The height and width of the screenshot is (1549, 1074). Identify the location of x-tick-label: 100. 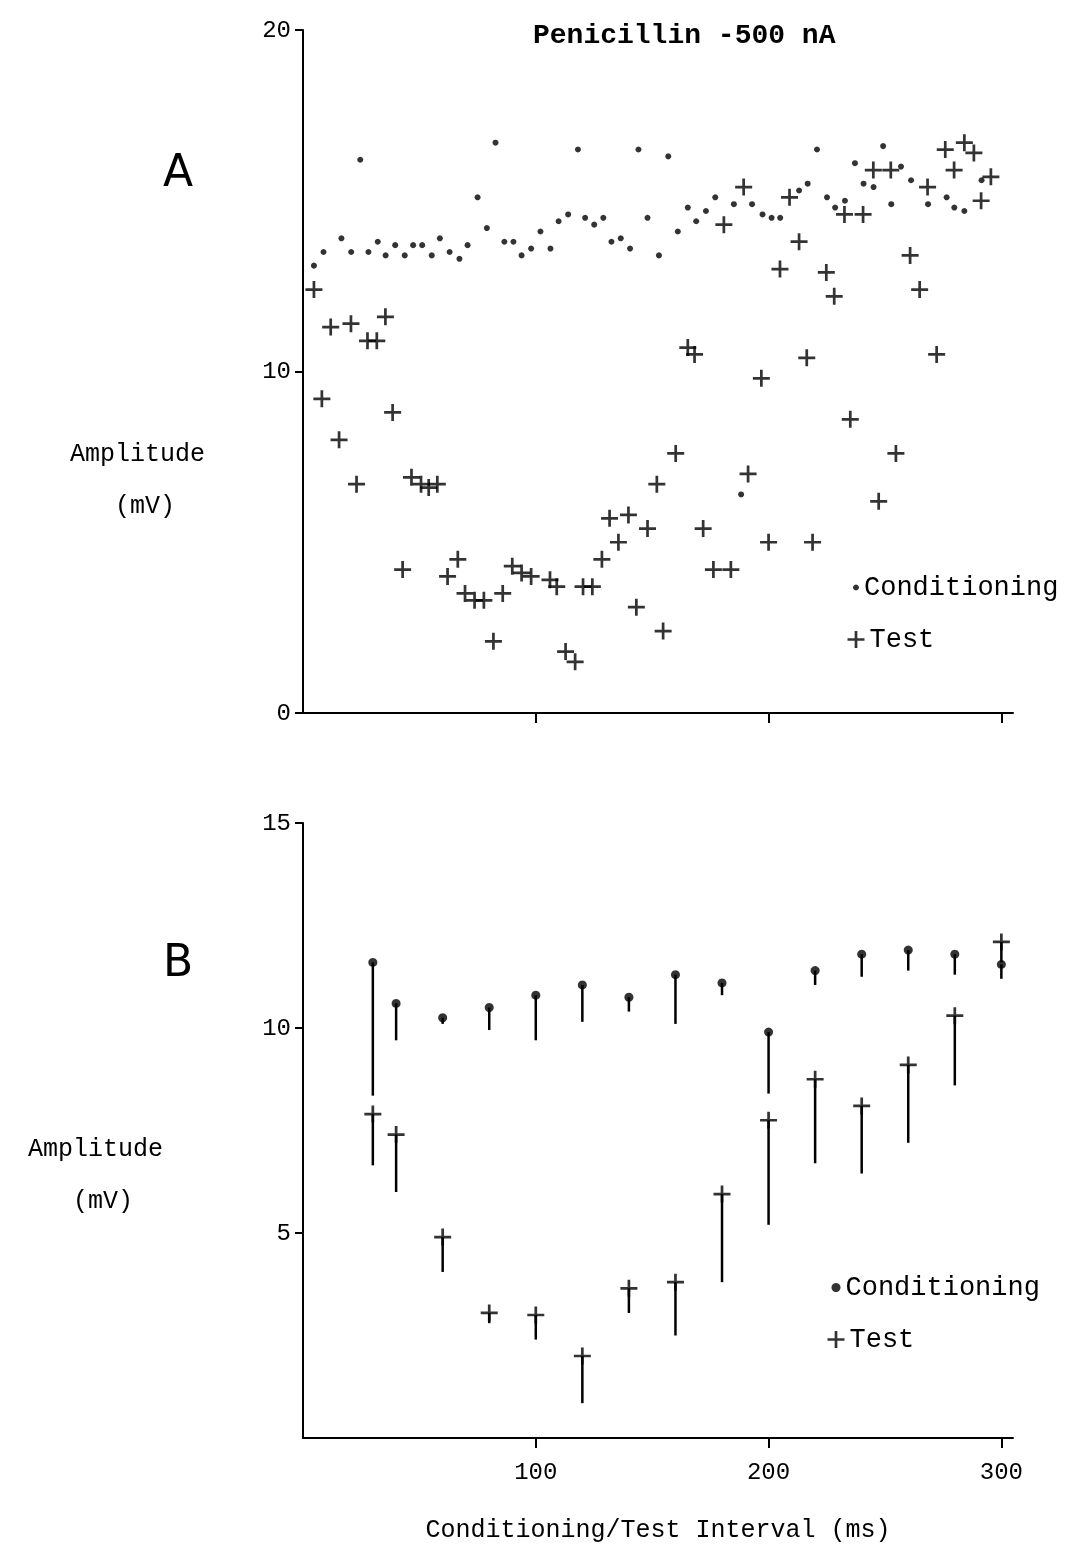
(536, 1472).